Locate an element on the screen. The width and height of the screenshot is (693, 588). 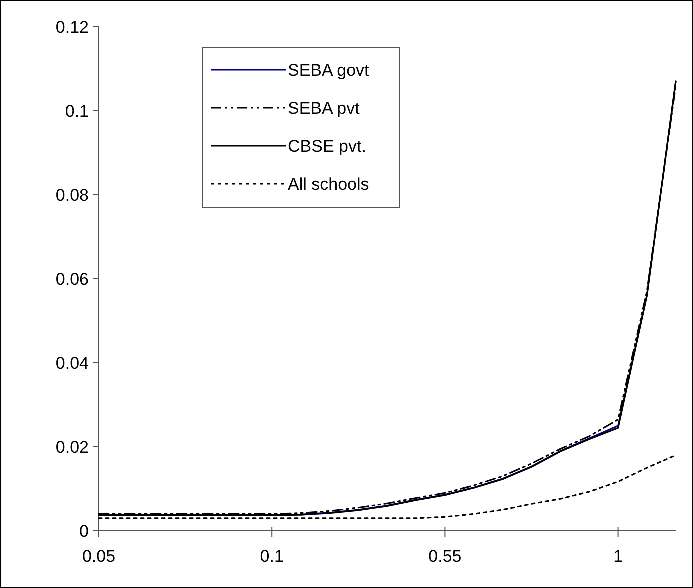
y-tick-label: 0 is located at coordinates (84, 531).